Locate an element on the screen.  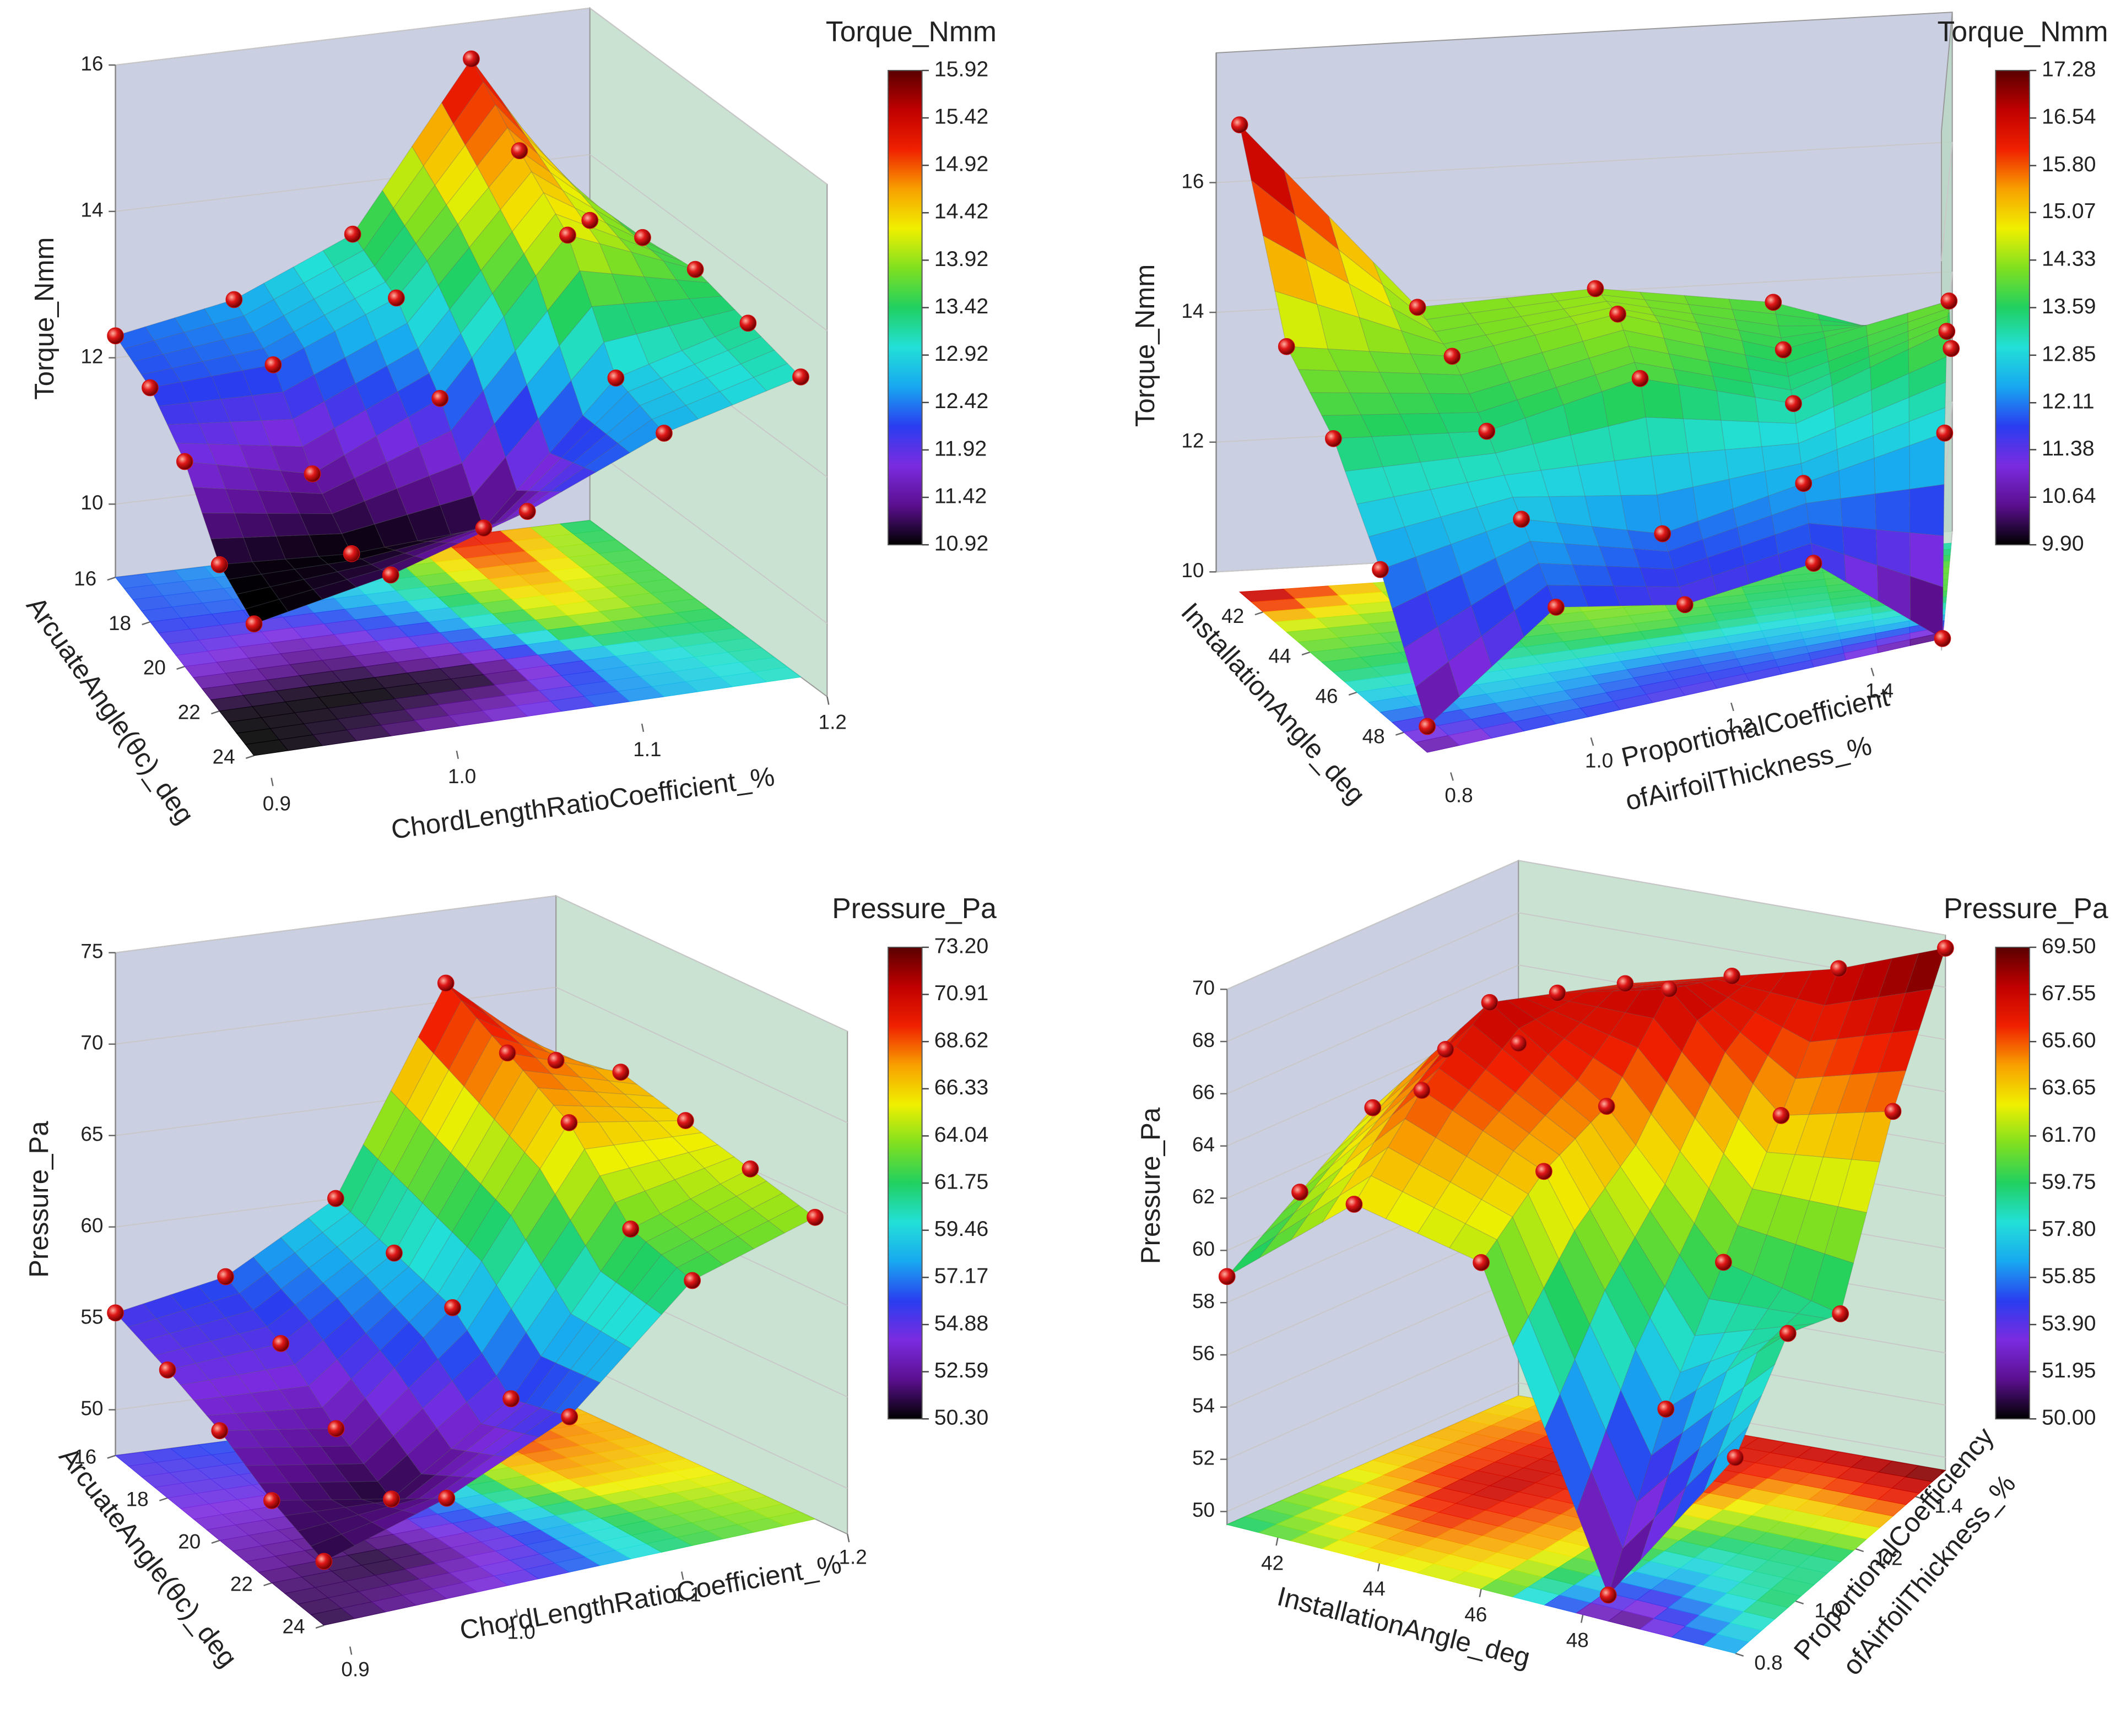
z-tick-label: 56 is located at coordinates (1203, 1353).